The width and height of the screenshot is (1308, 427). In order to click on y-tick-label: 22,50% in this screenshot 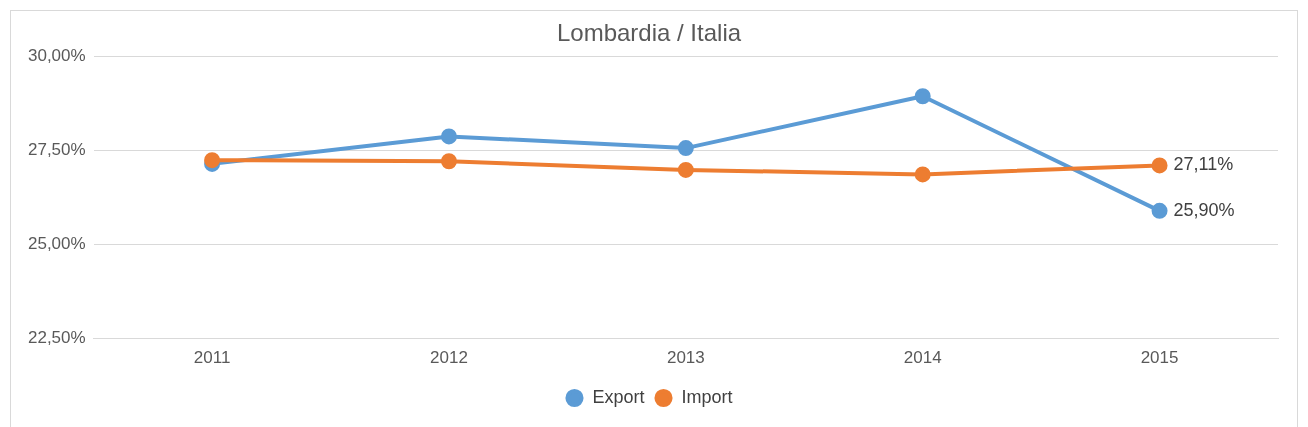, I will do `click(56, 338)`.